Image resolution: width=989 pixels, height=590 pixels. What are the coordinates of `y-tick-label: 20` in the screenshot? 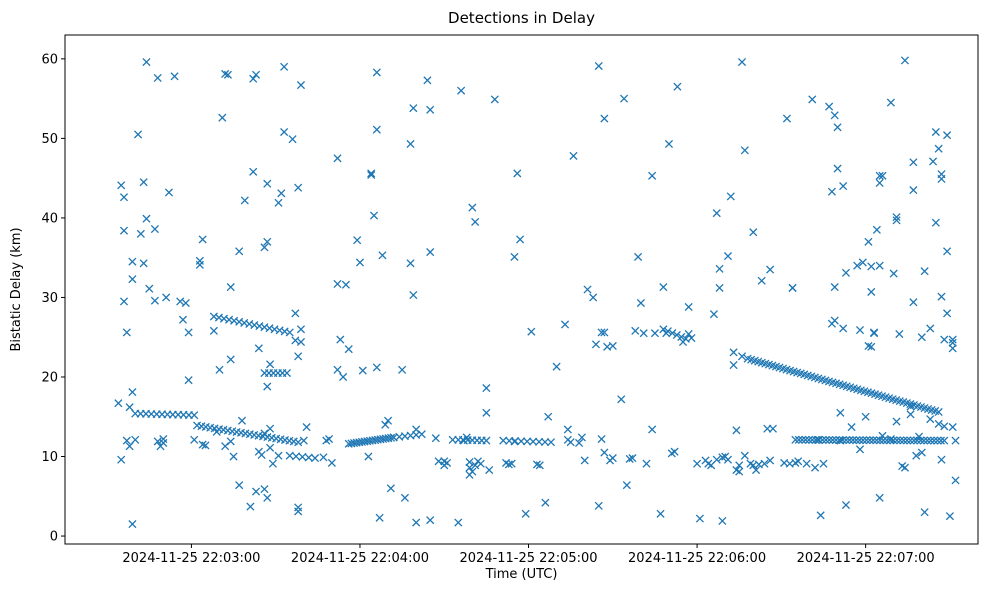 It's located at (49, 377).